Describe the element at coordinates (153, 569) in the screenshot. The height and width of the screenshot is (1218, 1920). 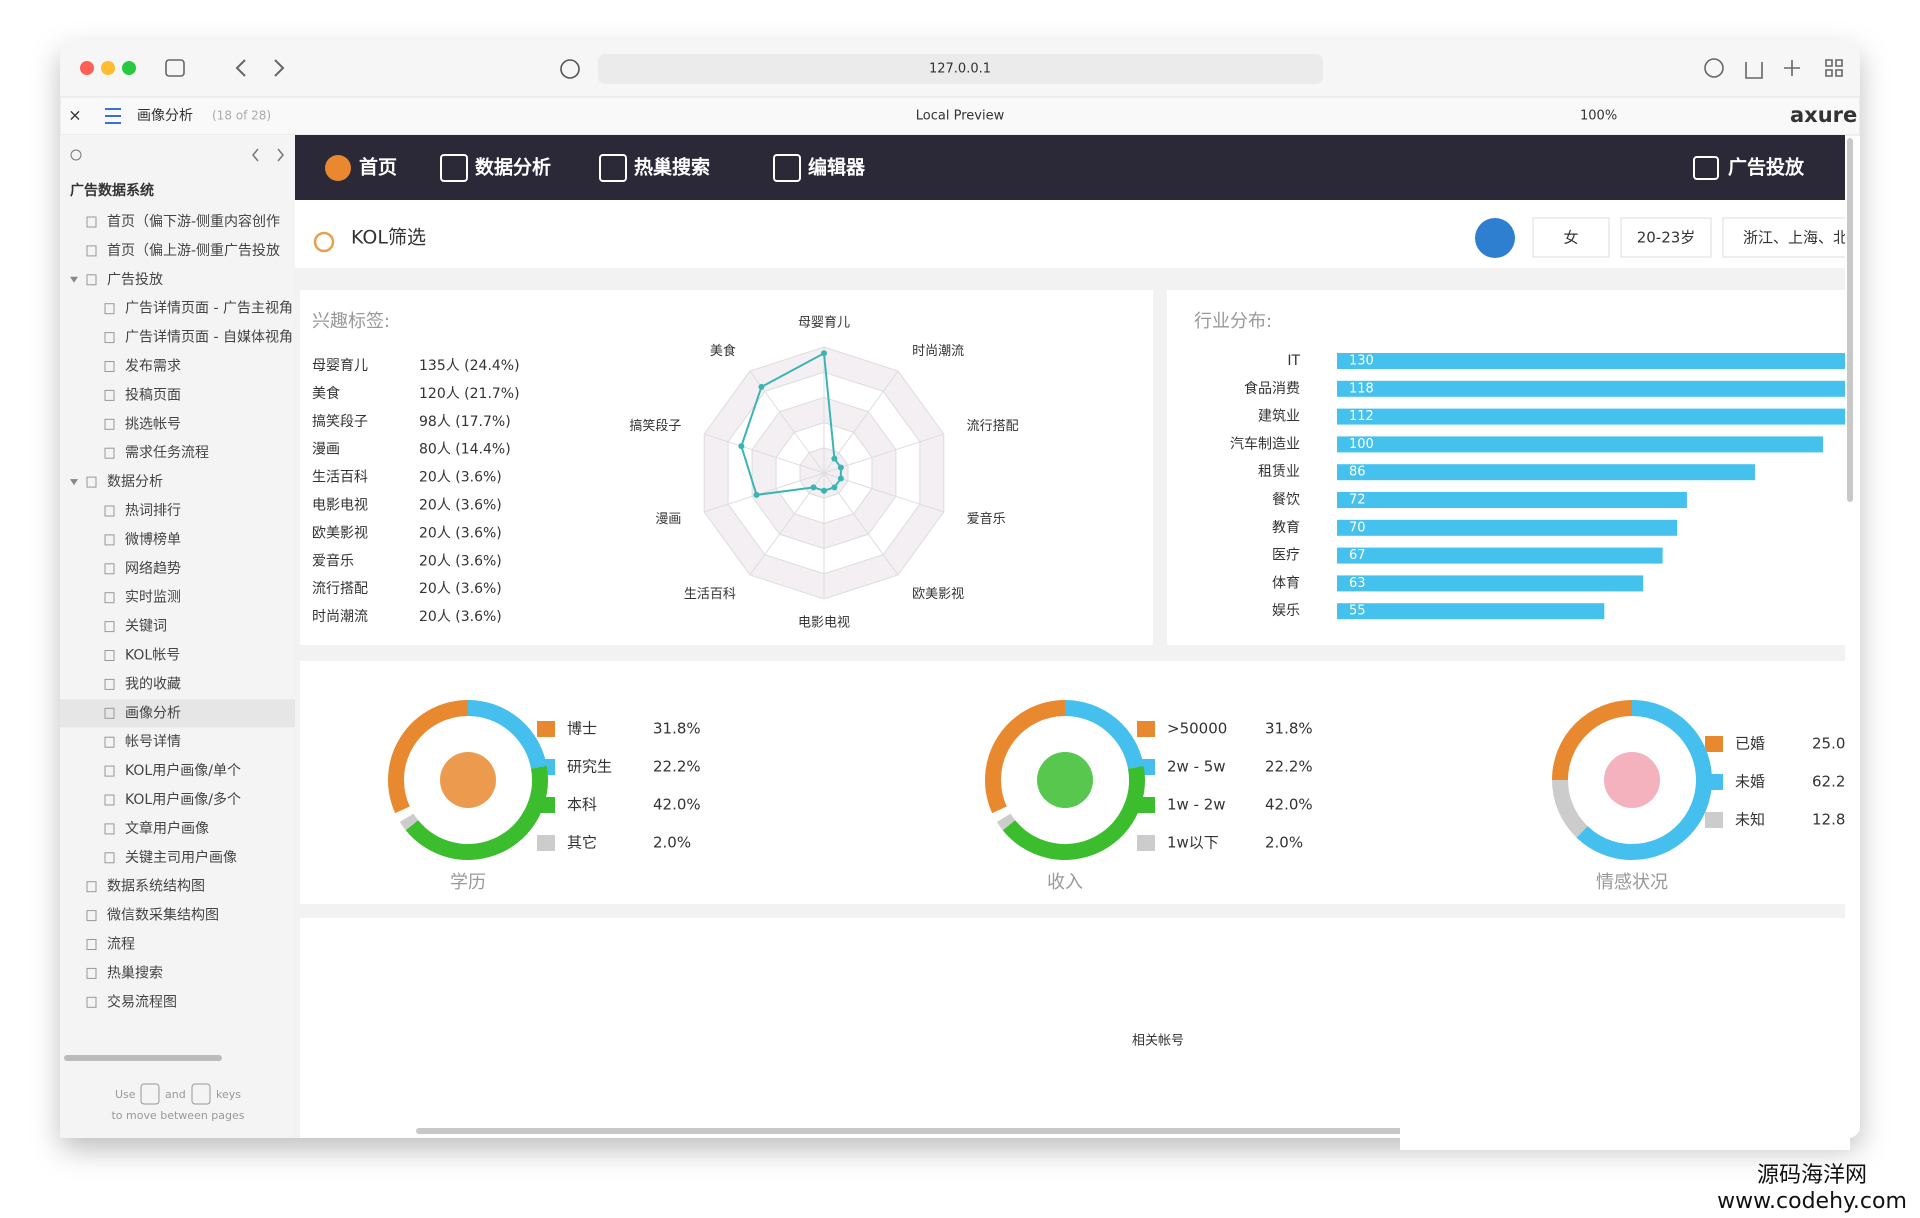
I see `tree-item: 网络趋势` at that location.